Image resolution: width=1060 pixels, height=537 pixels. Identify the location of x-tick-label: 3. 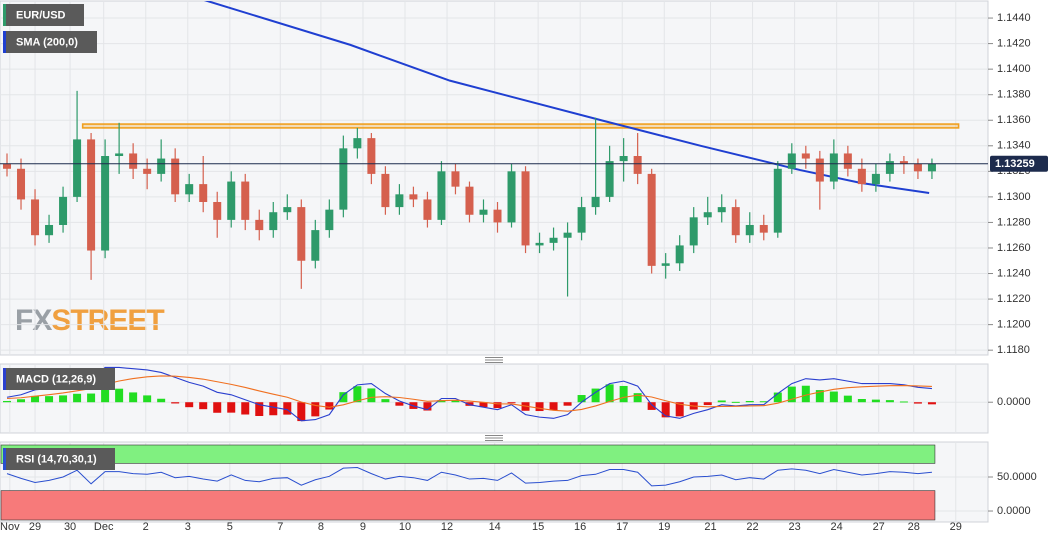
(188, 527).